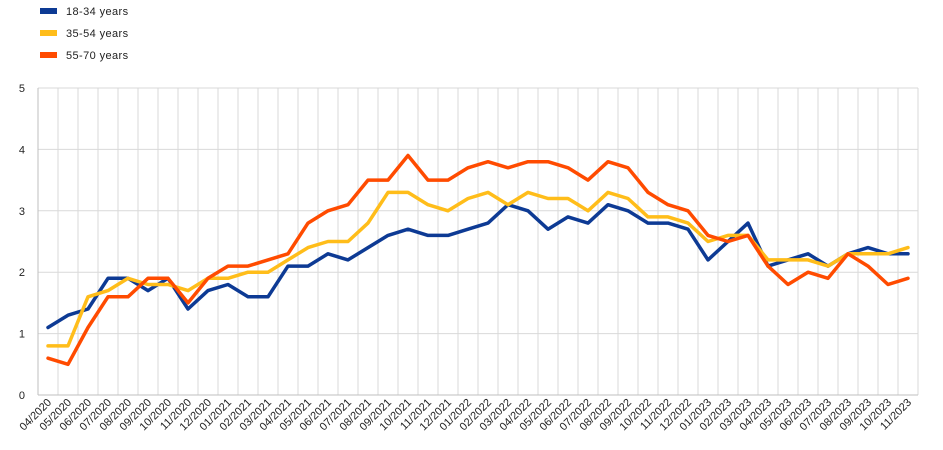 The image size is (943, 450). What do you see at coordinates (22, 335) in the screenshot?
I see `y-tick-label: 1` at bounding box center [22, 335].